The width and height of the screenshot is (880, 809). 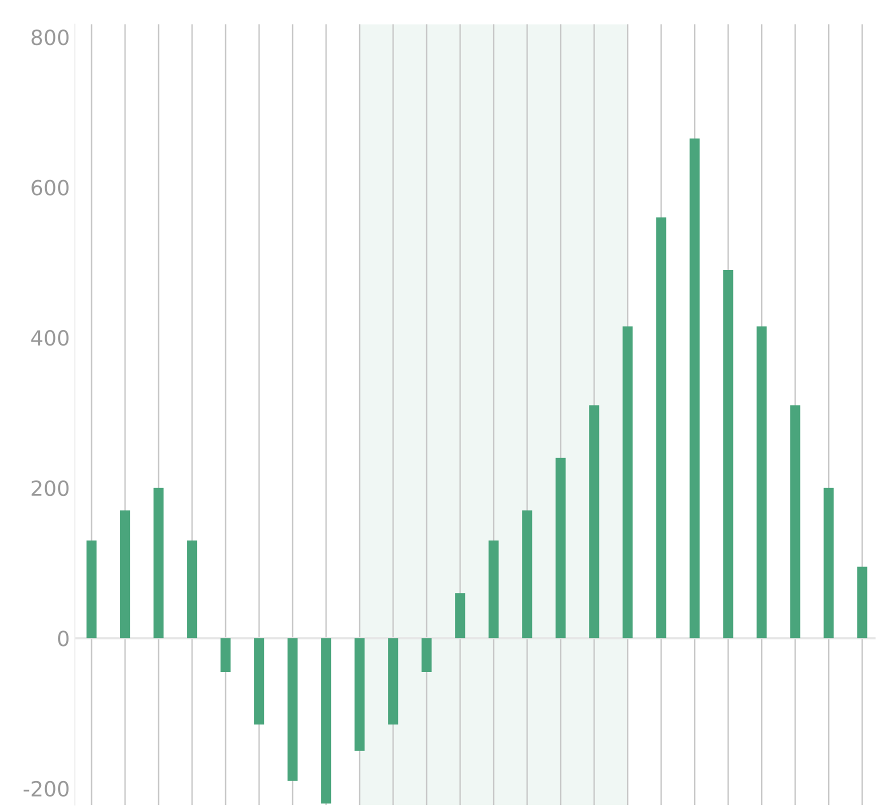 I want to click on y-tick-label: 400, so click(x=50, y=338).